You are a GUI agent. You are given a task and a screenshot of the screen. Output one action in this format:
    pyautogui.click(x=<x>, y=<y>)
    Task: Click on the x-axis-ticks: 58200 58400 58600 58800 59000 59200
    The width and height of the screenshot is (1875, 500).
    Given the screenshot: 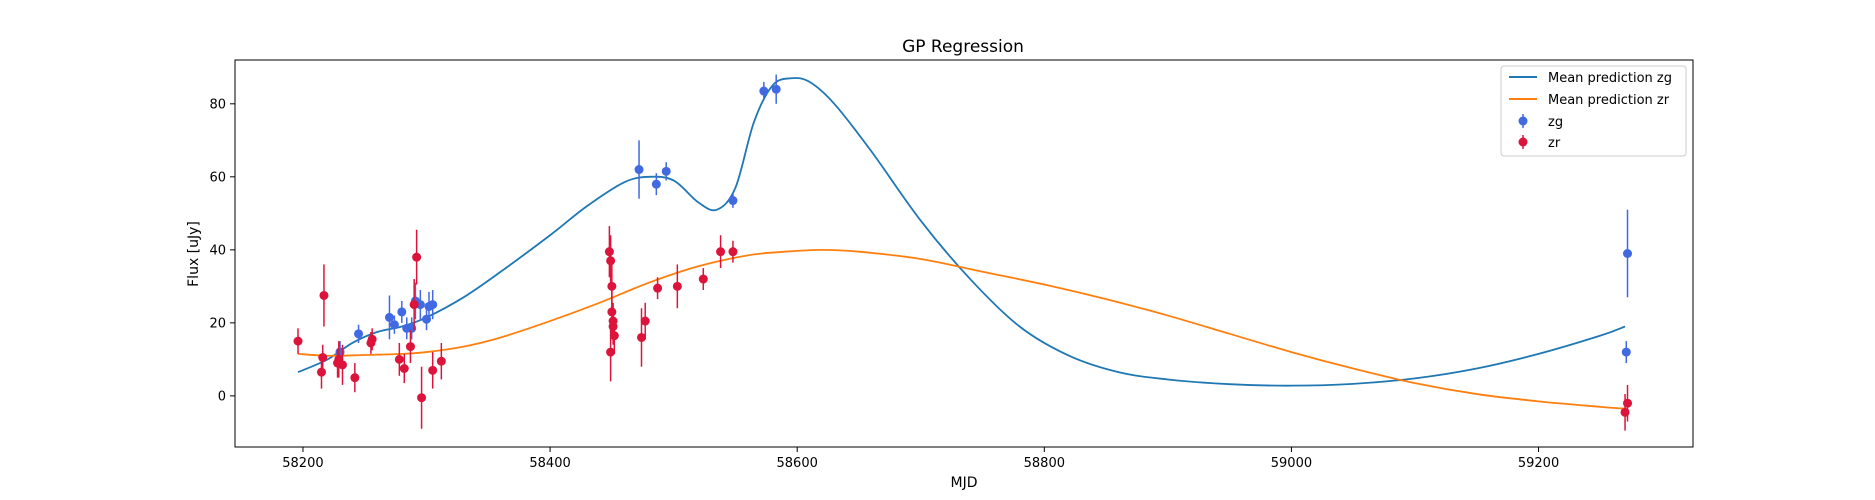 What is the action you would take?
    pyautogui.click(x=920, y=459)
    